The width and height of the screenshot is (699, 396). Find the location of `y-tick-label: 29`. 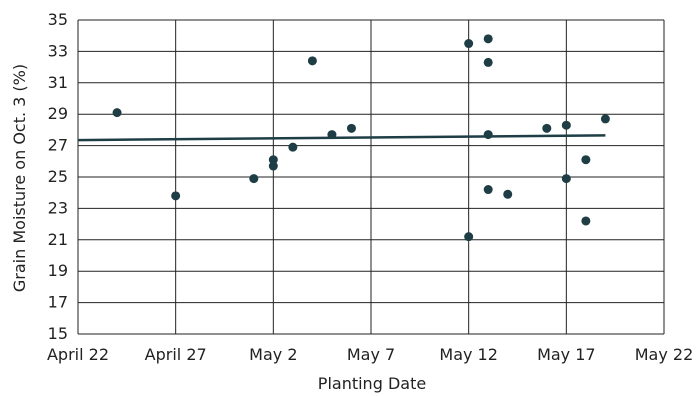

y-tick-label: 29 is located at coordinates (58, 113).